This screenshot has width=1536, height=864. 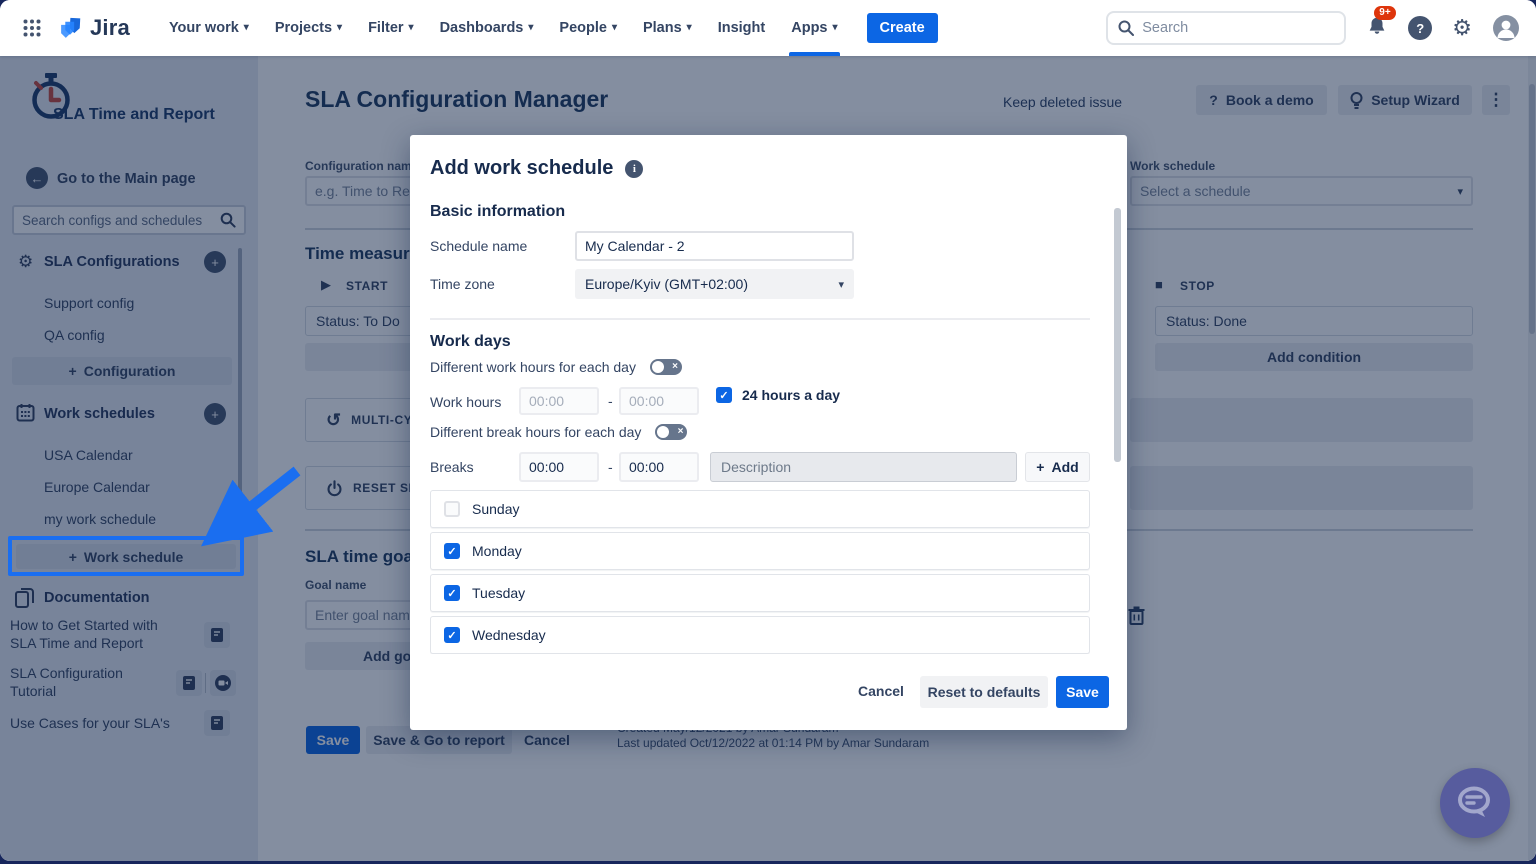 I want to click on nav-projects: Projects ▾, so click(x=308, y=28).